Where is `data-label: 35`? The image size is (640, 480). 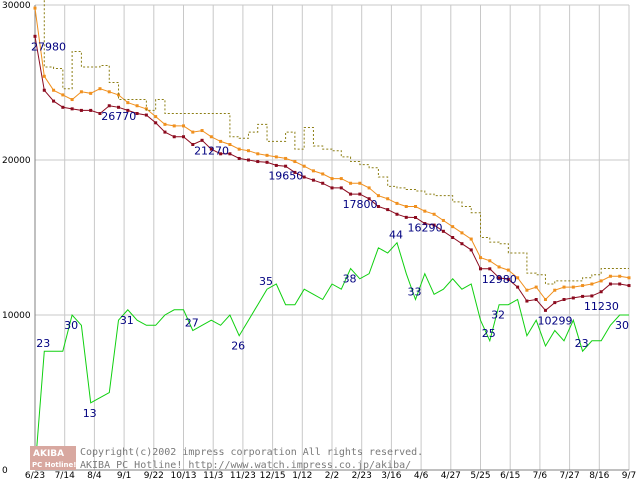
data-label: 35 is located at coordinates (266, 281).